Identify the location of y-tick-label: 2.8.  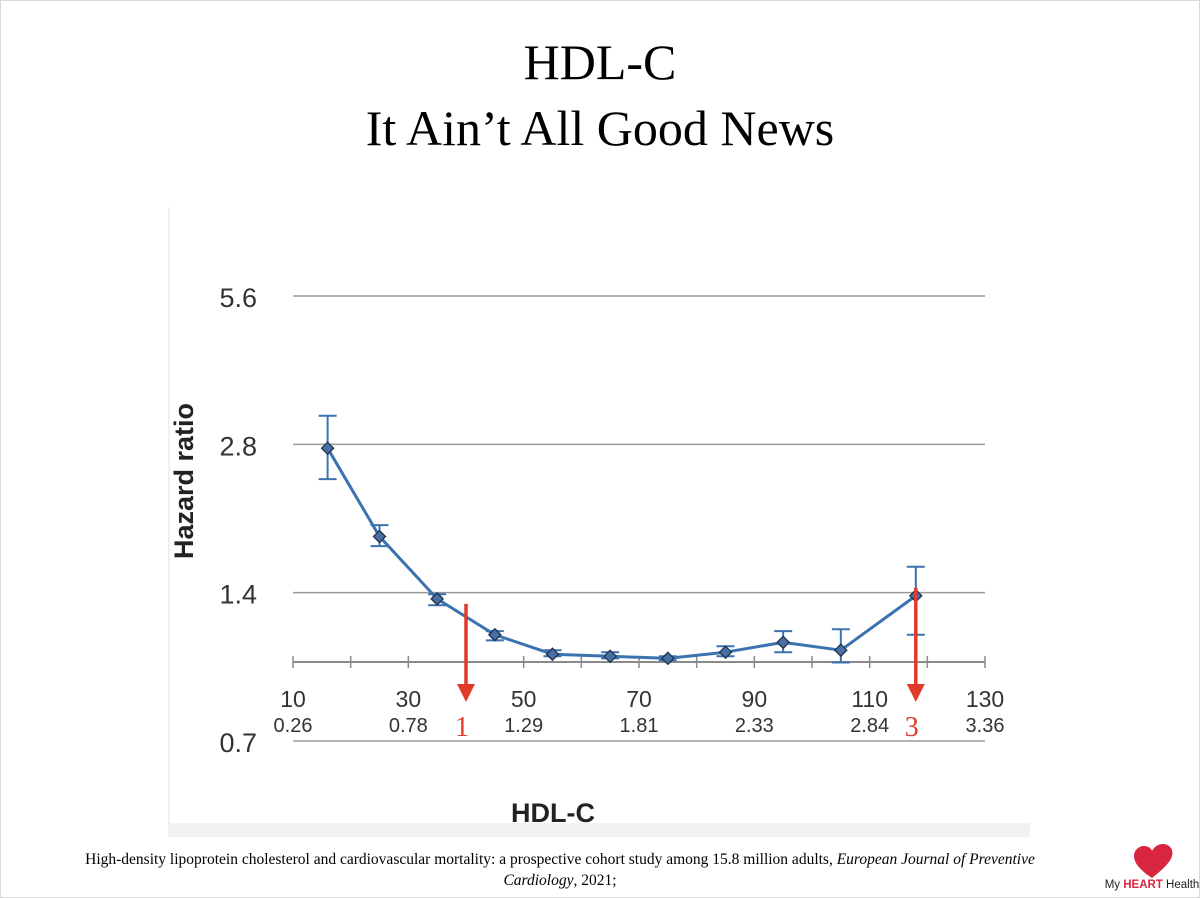
(238, 446).